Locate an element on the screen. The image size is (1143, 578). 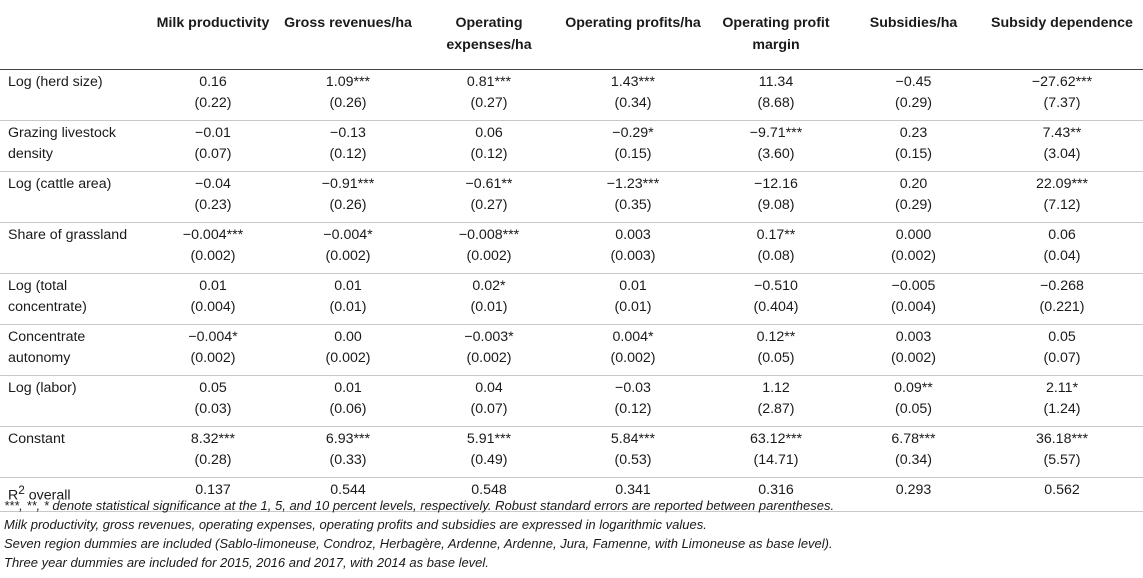
table-cell: −0.45 (0.29) is located at coordinates (913, 95).